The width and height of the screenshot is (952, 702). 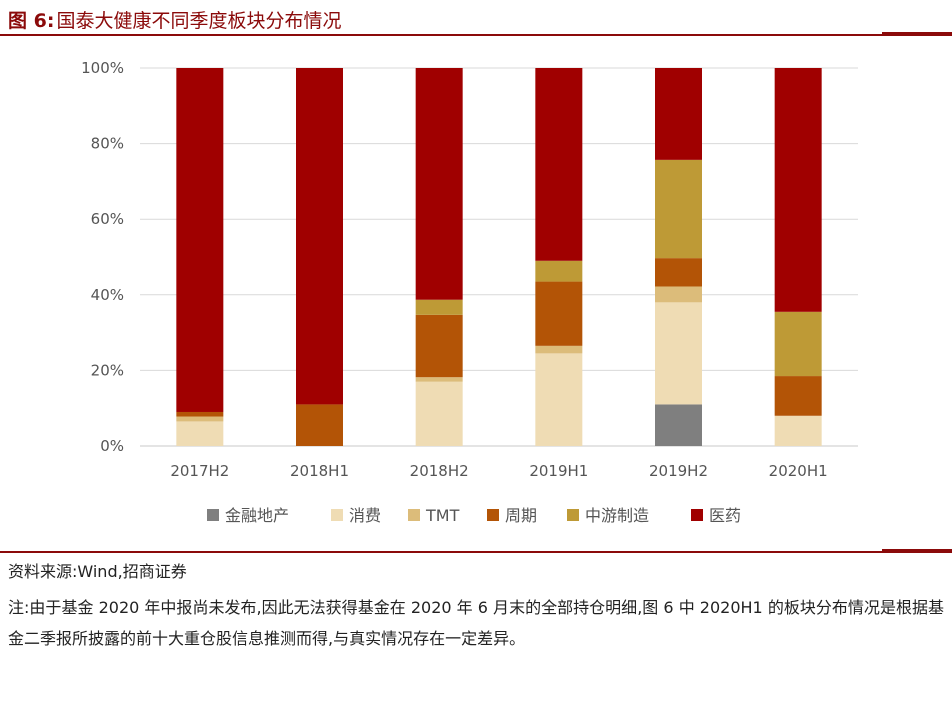 I want to click on legend: 金融地产 消费 TMT 周期 中游制造 医药, so click(x=474, y=515).